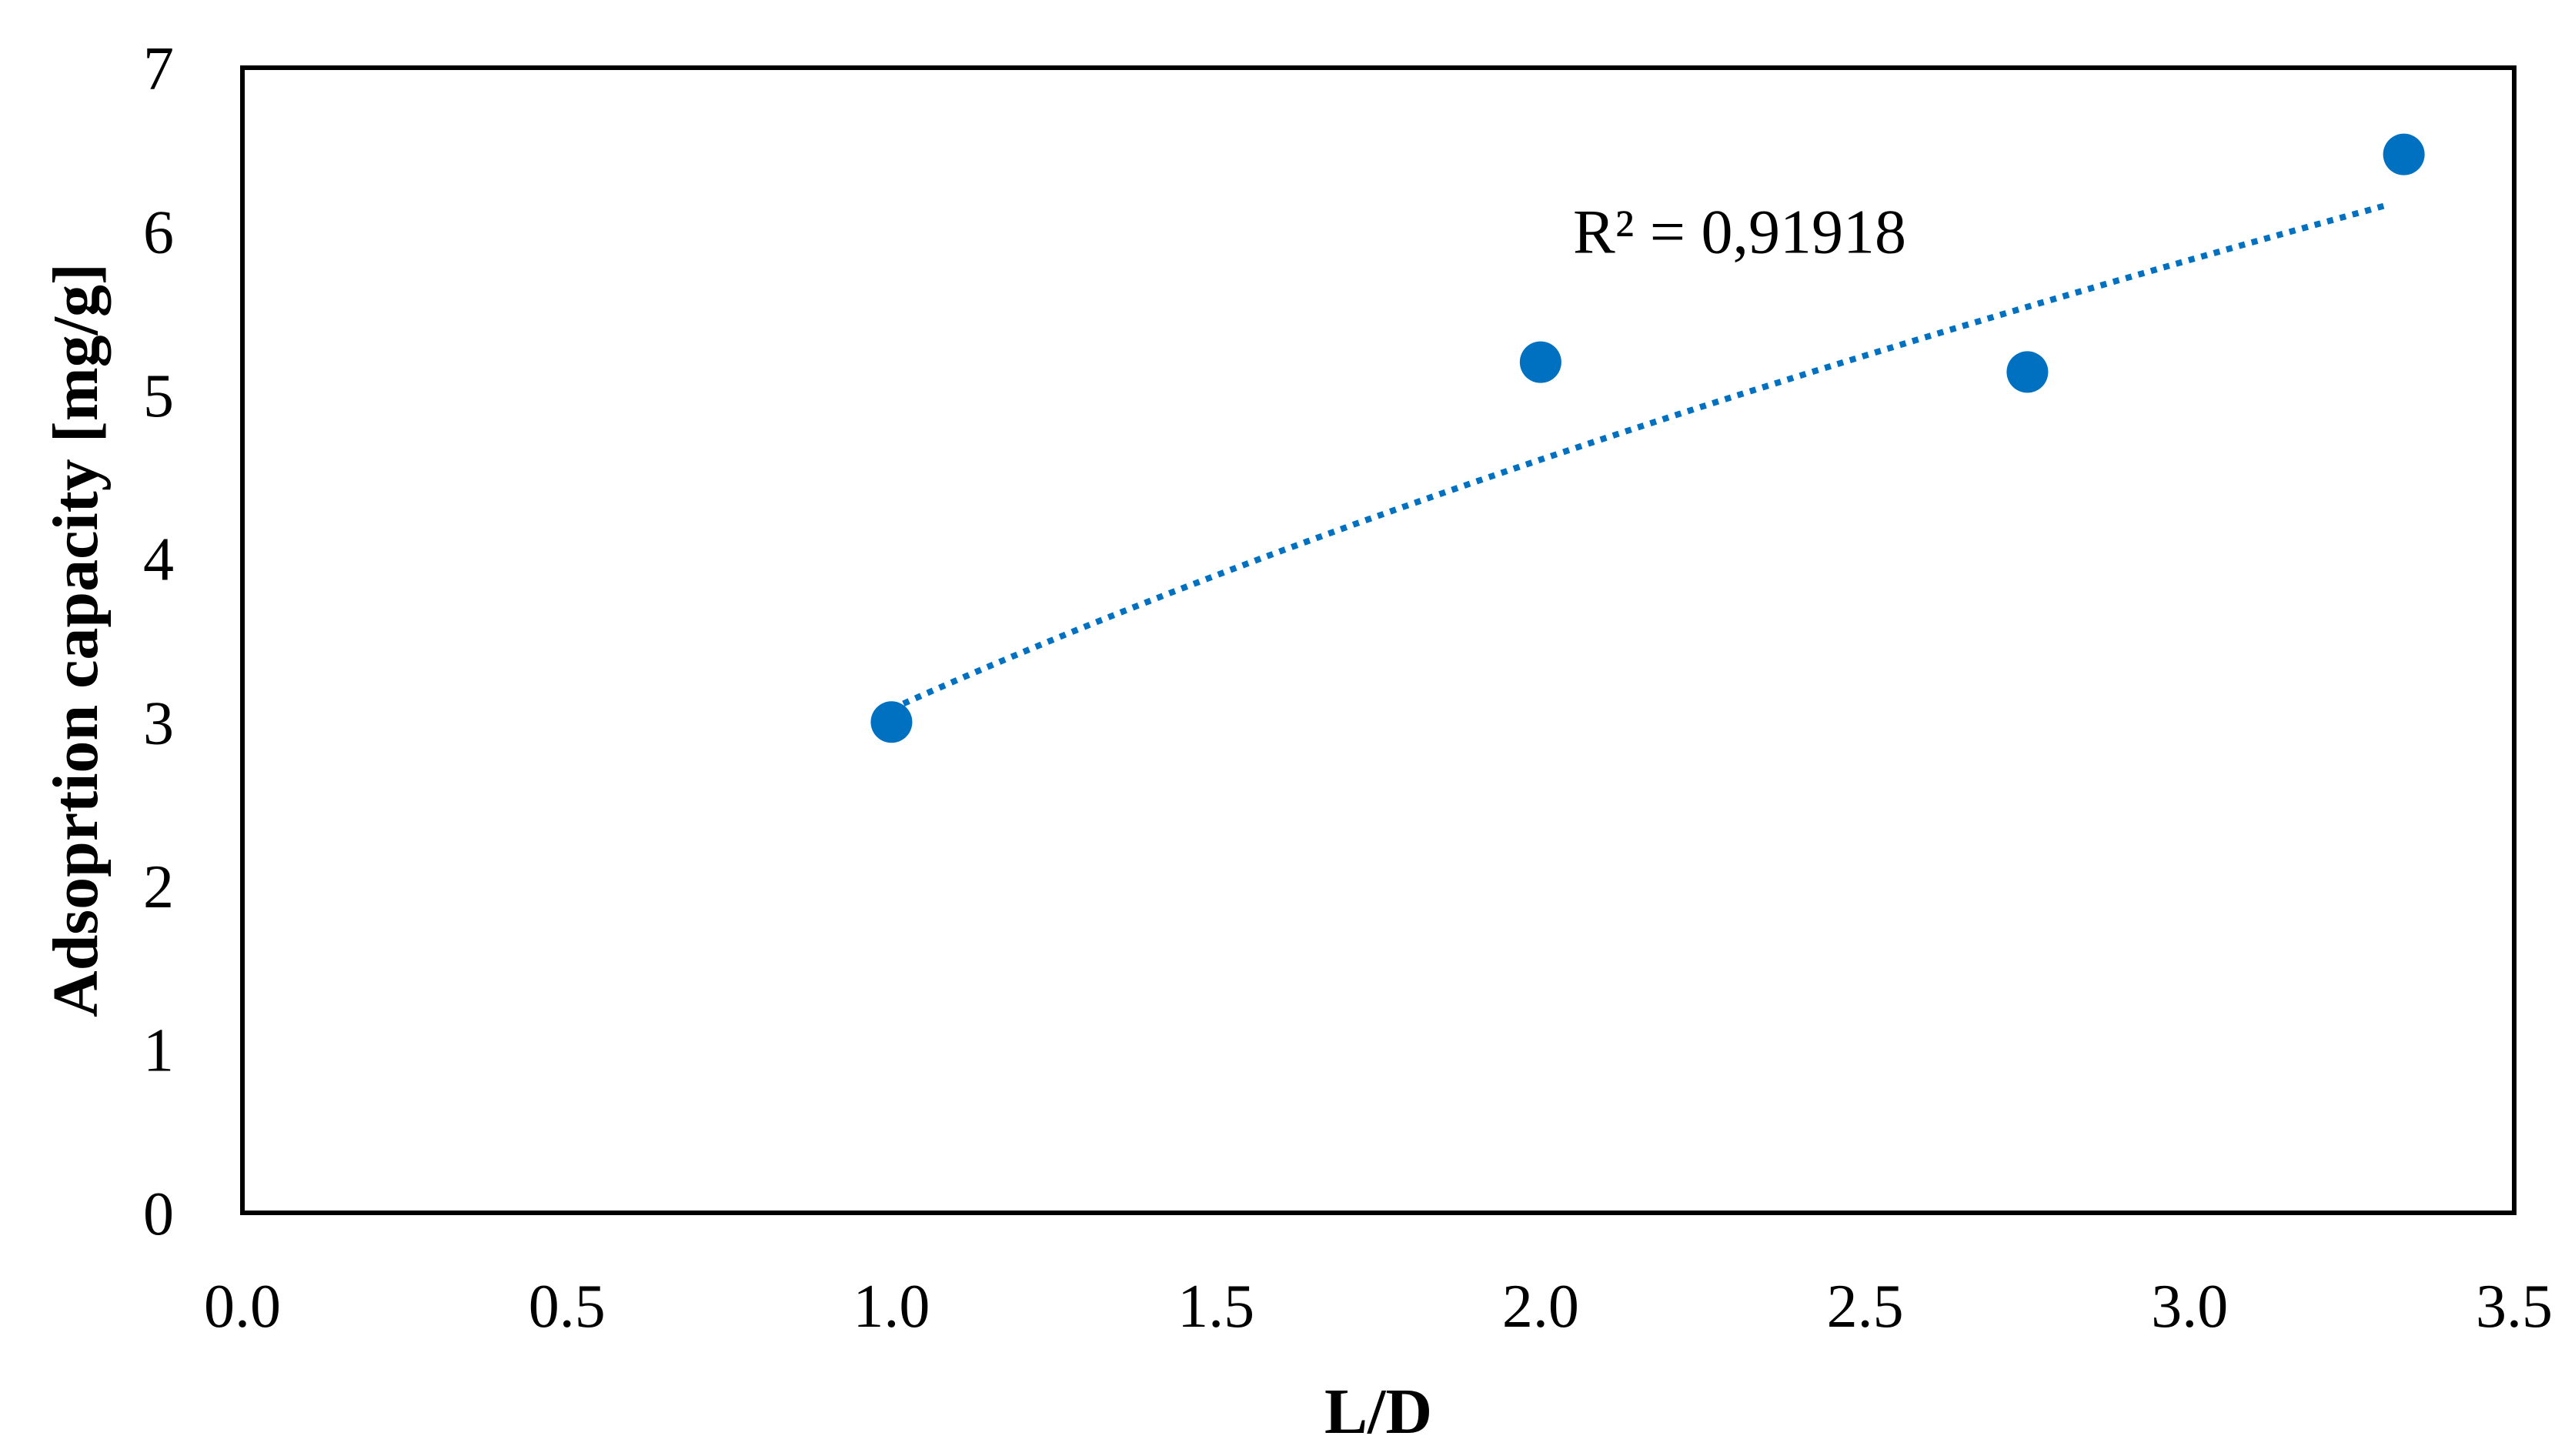 Image resolution: width=2575 pixels, height=1456 pixels. Describe the element at coordinates (2514, 1307) in the screenshot. I see `x-tick-label: 3.5` at that location.